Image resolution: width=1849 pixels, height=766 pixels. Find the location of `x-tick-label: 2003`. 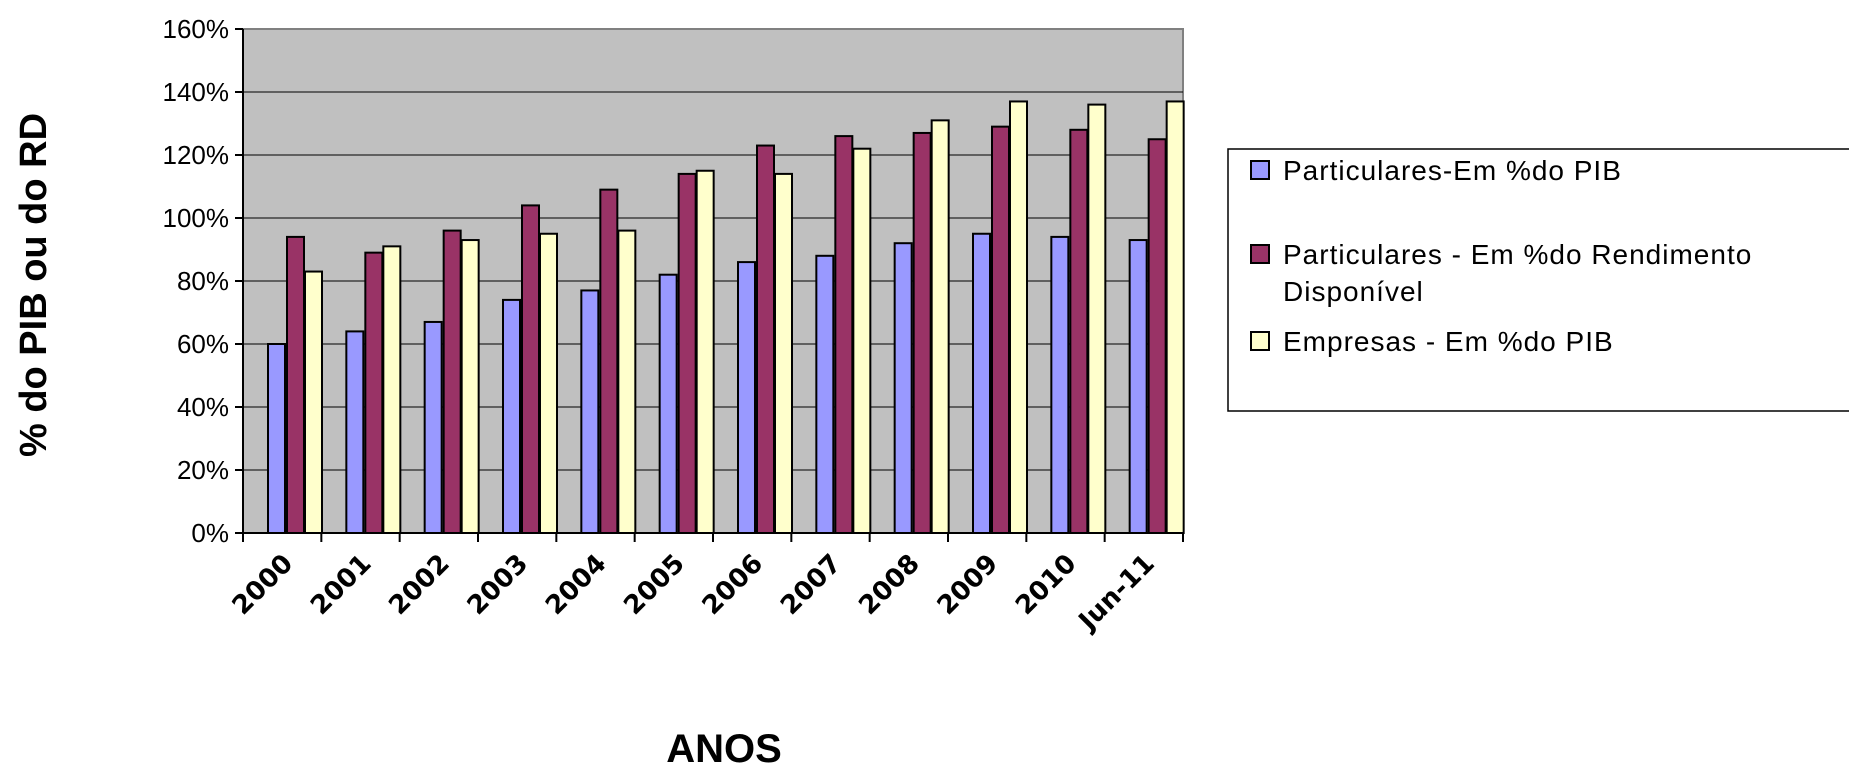

x-tick-label: 2003 is located at coordinates (498, 585).